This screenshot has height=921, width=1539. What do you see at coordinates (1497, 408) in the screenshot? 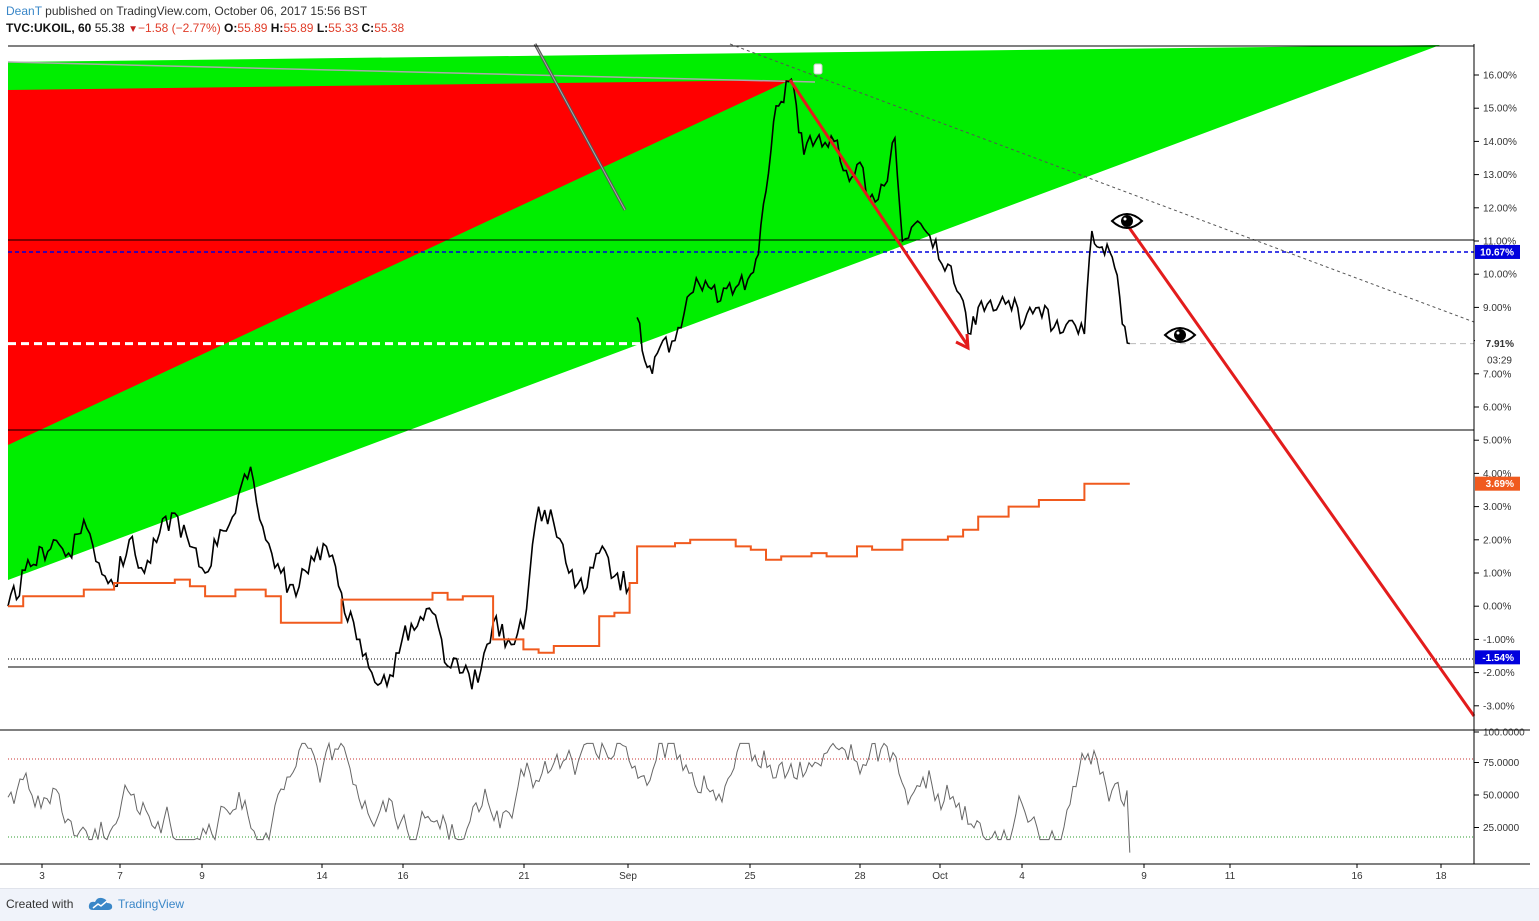
I see `y-tick-label: 6.00%` at bounding box center [1497, 408].